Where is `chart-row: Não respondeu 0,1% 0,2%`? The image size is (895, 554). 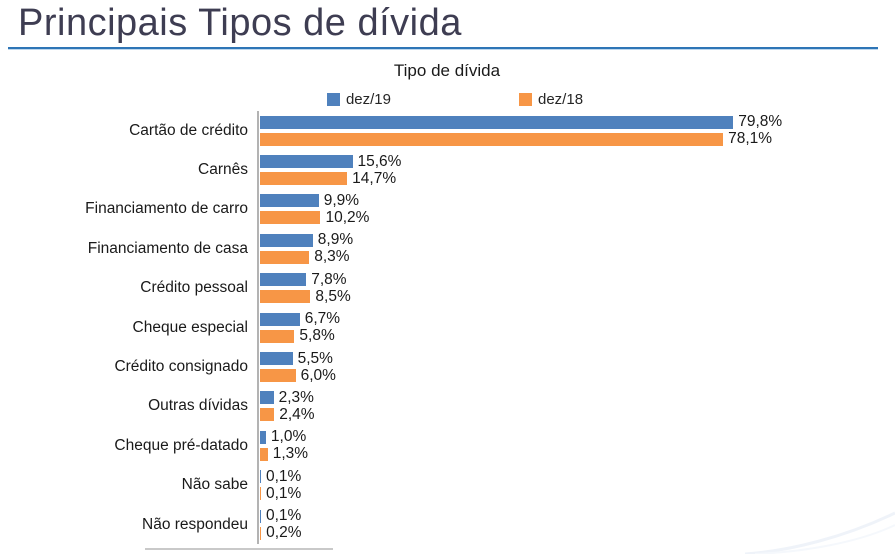
chart-row: Não respondeu 0,1% 0,2% is located at coordinates (440, 524).